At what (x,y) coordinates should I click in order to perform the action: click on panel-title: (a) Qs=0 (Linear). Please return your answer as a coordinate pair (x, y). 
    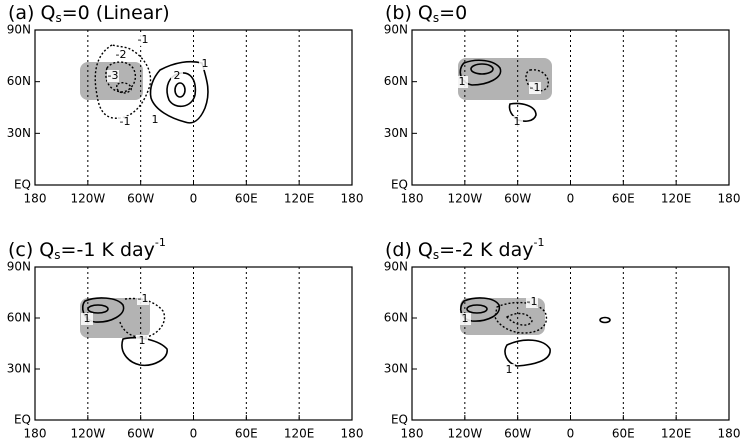
    Looking at the image, I should click on (89, 13).